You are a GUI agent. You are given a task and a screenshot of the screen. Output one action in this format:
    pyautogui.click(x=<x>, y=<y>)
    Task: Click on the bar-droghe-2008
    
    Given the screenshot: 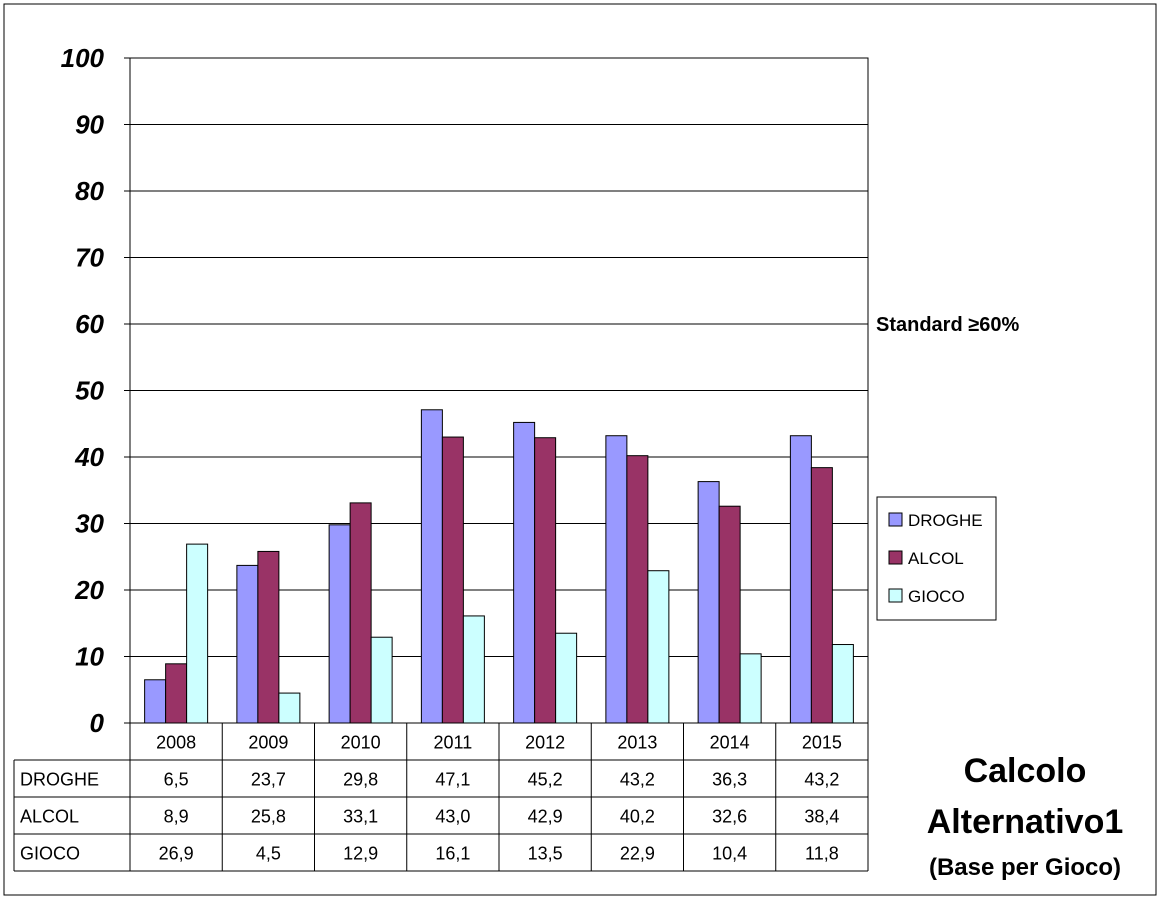 What is the action you would take?
    pyautogui.click(x=155, y=701)
    